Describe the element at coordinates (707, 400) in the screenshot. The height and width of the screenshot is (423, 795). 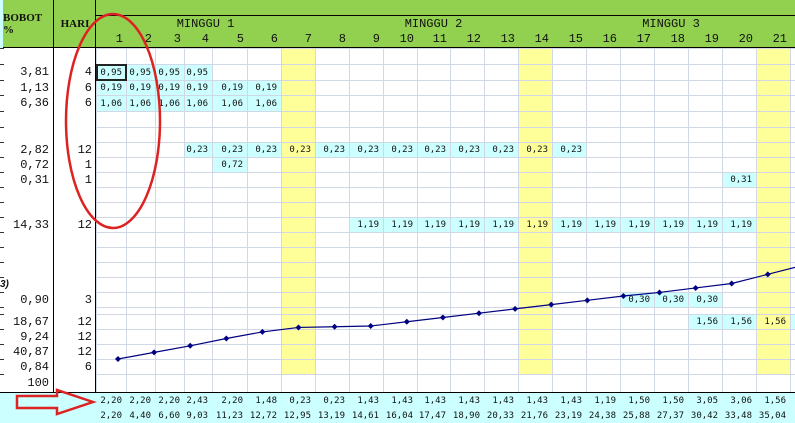
I see `total-daily-cell: 3,05` at that location.